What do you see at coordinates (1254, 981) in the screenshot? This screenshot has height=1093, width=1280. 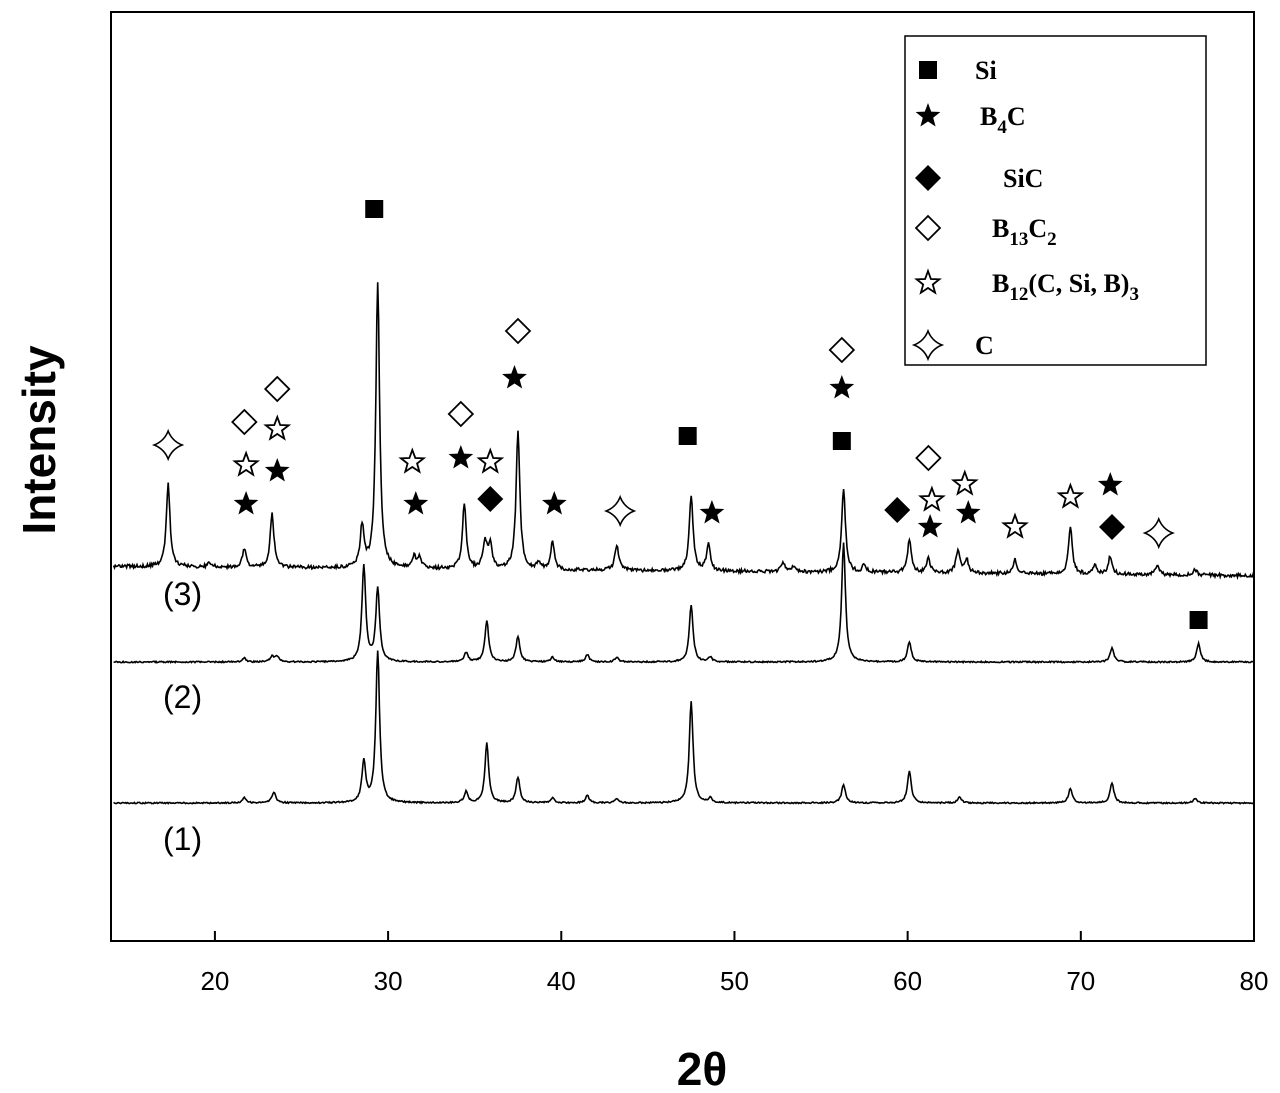 I see `x-tick-label: 80` at bounding box center [1254, 981].